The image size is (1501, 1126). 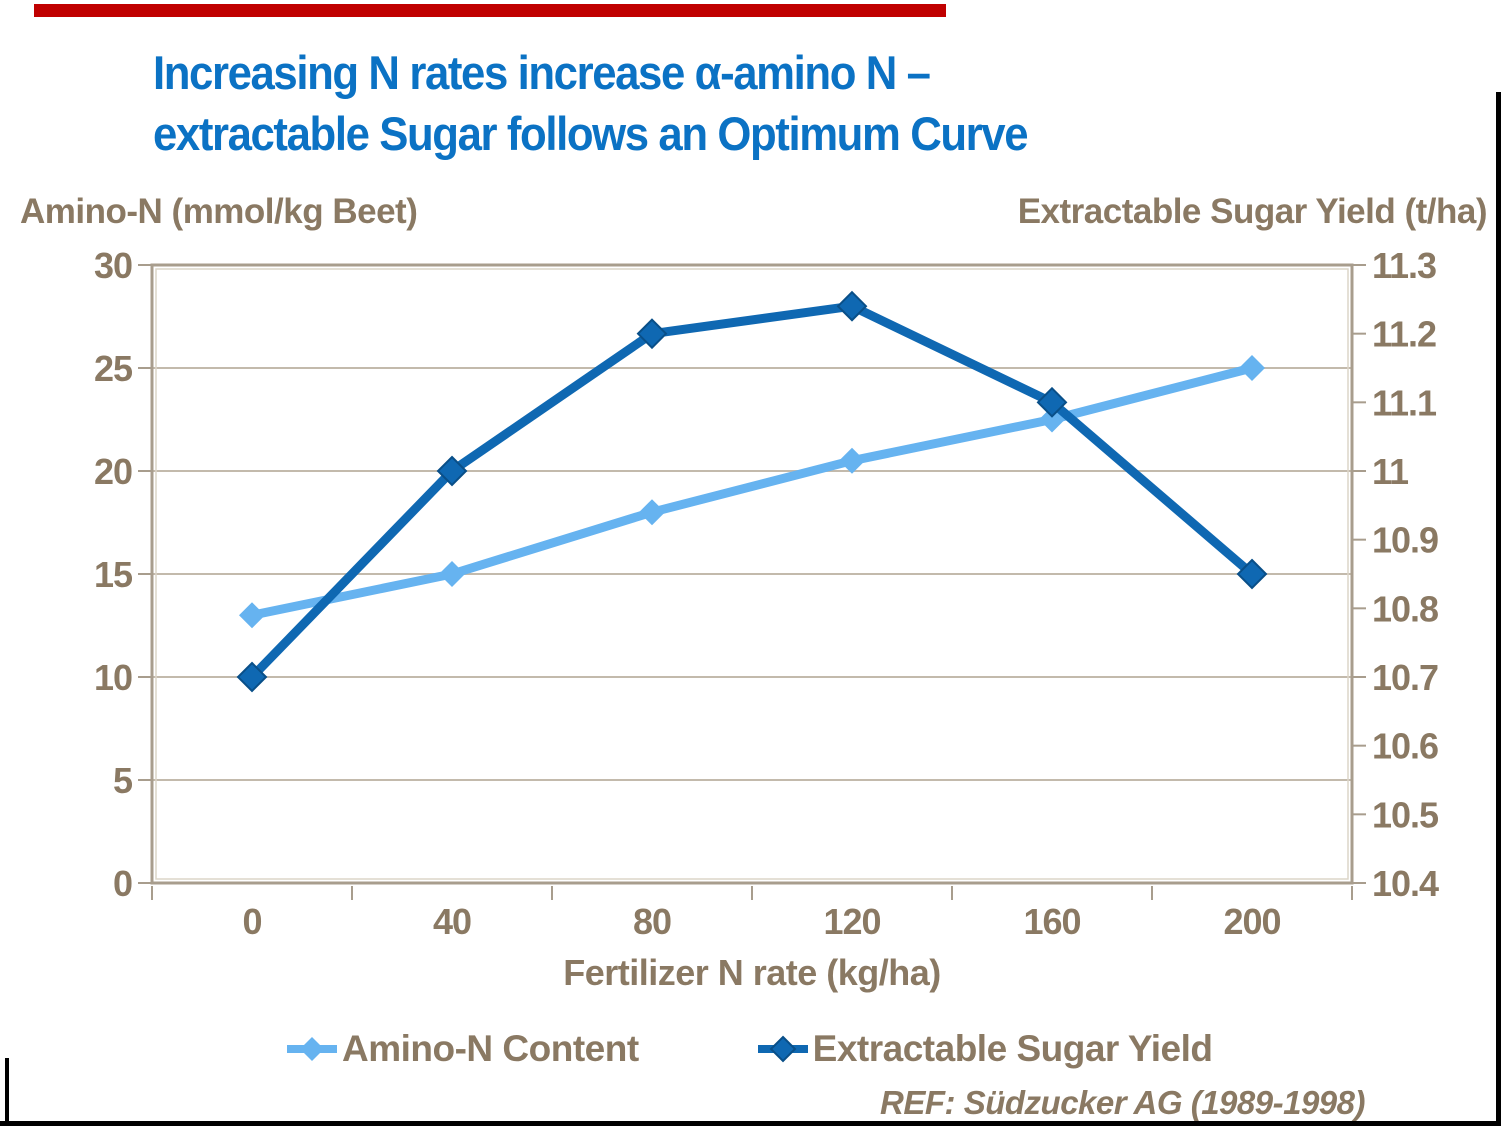 I want to click on right-axis-tick-label: 11.1, so click(x=1404, y=402).